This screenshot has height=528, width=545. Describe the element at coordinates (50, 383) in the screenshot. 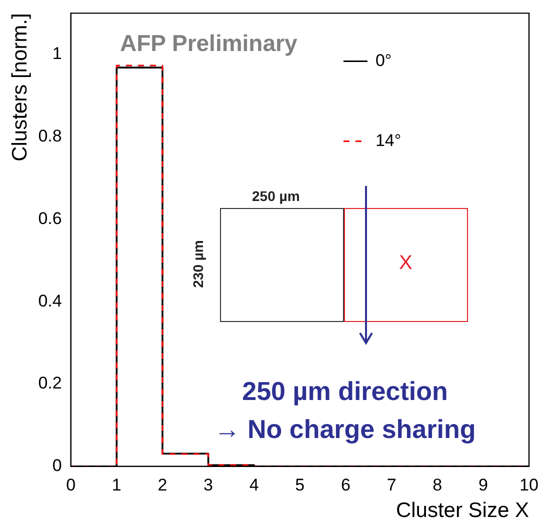

I see `y-tick-label: 0.2` at that location.